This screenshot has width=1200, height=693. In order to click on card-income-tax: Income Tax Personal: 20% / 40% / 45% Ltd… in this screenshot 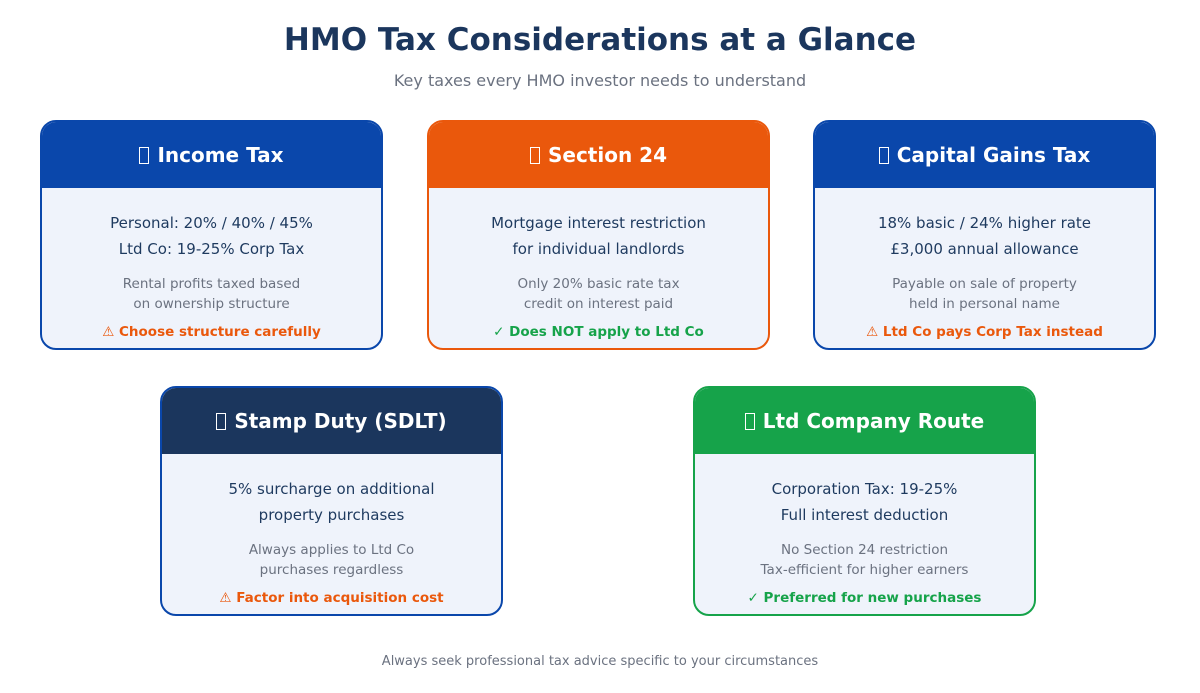, I will do `click(211, 235)`.